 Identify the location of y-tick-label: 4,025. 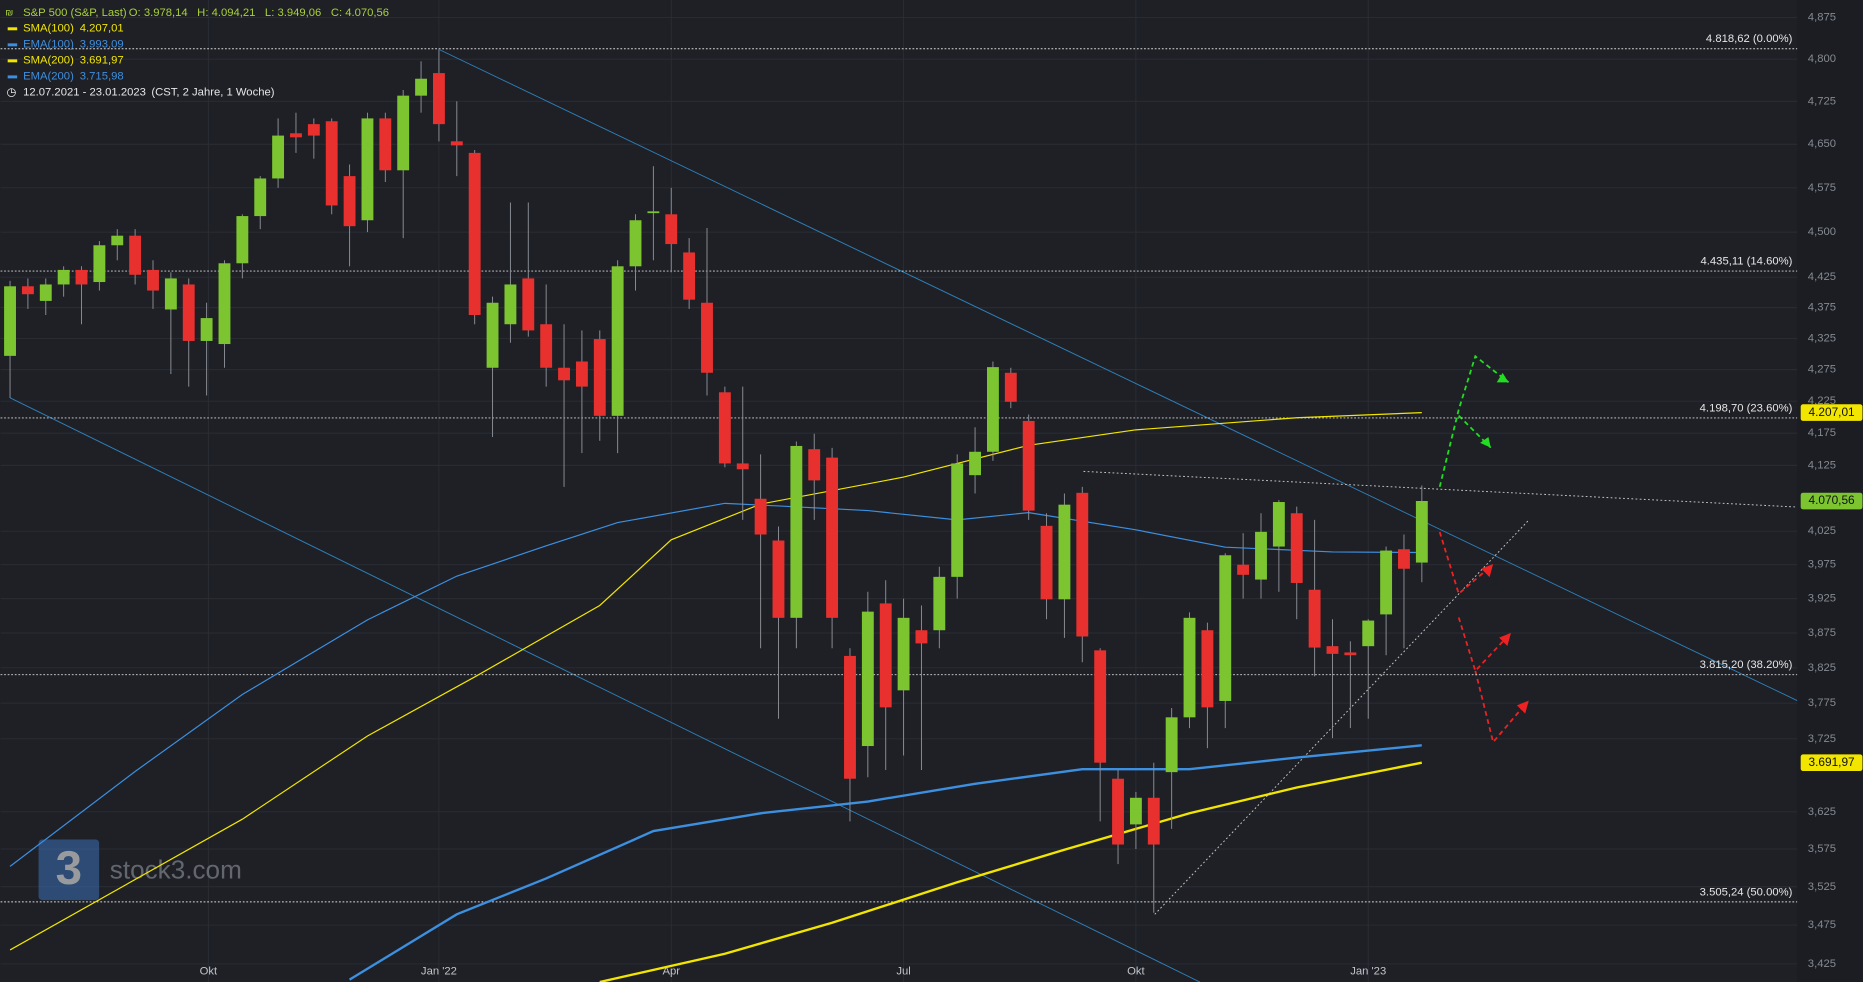
(1822, 531).